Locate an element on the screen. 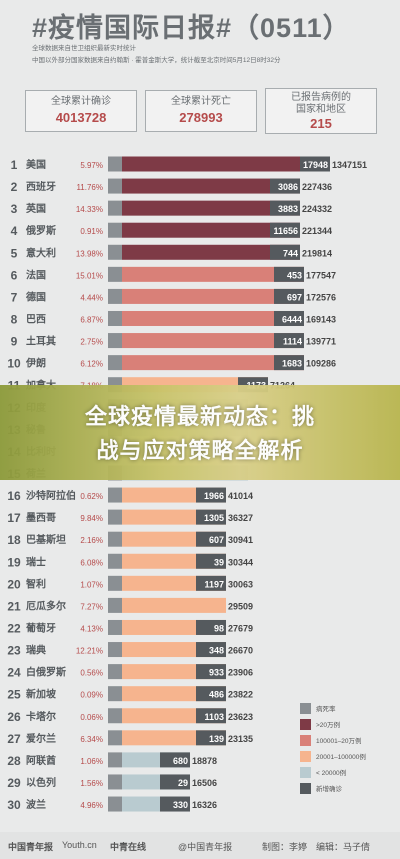  legend-label: 100001–20万例 is located at coordinates (339, 741).